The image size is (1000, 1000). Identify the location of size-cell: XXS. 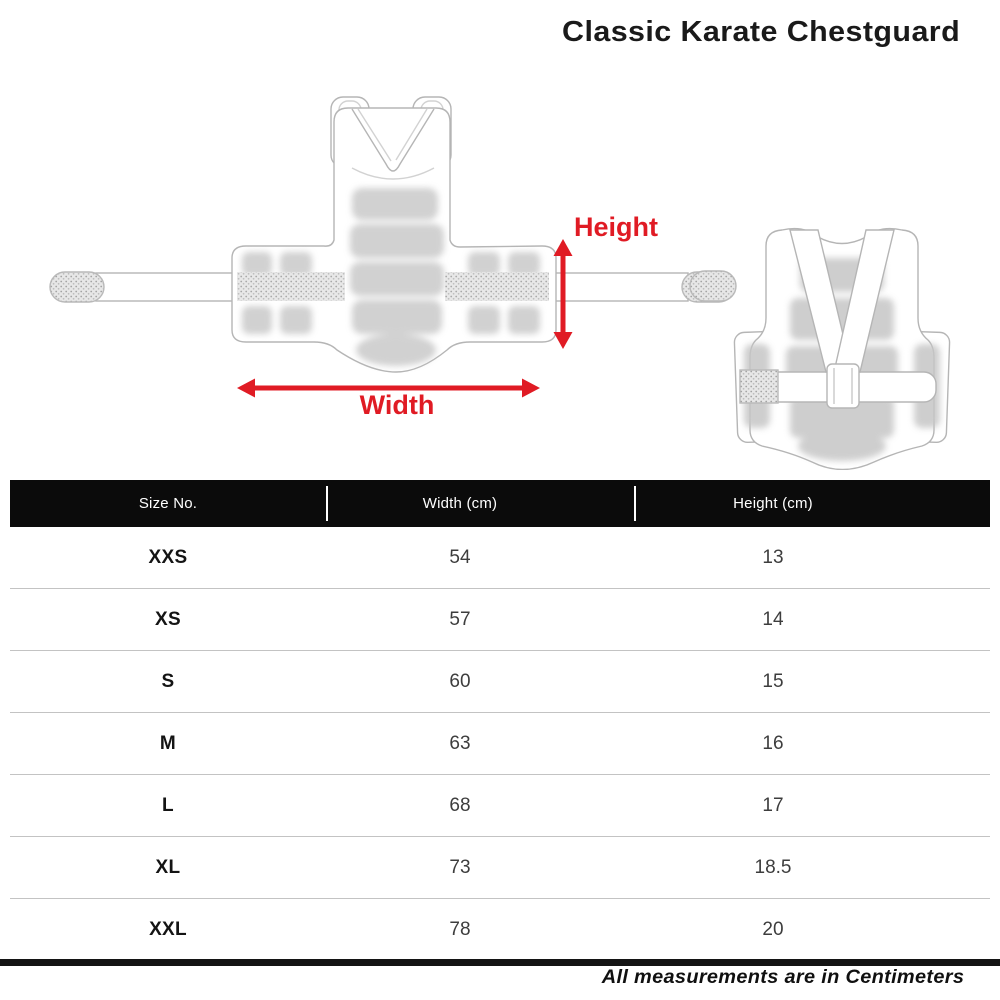
(168, 557).